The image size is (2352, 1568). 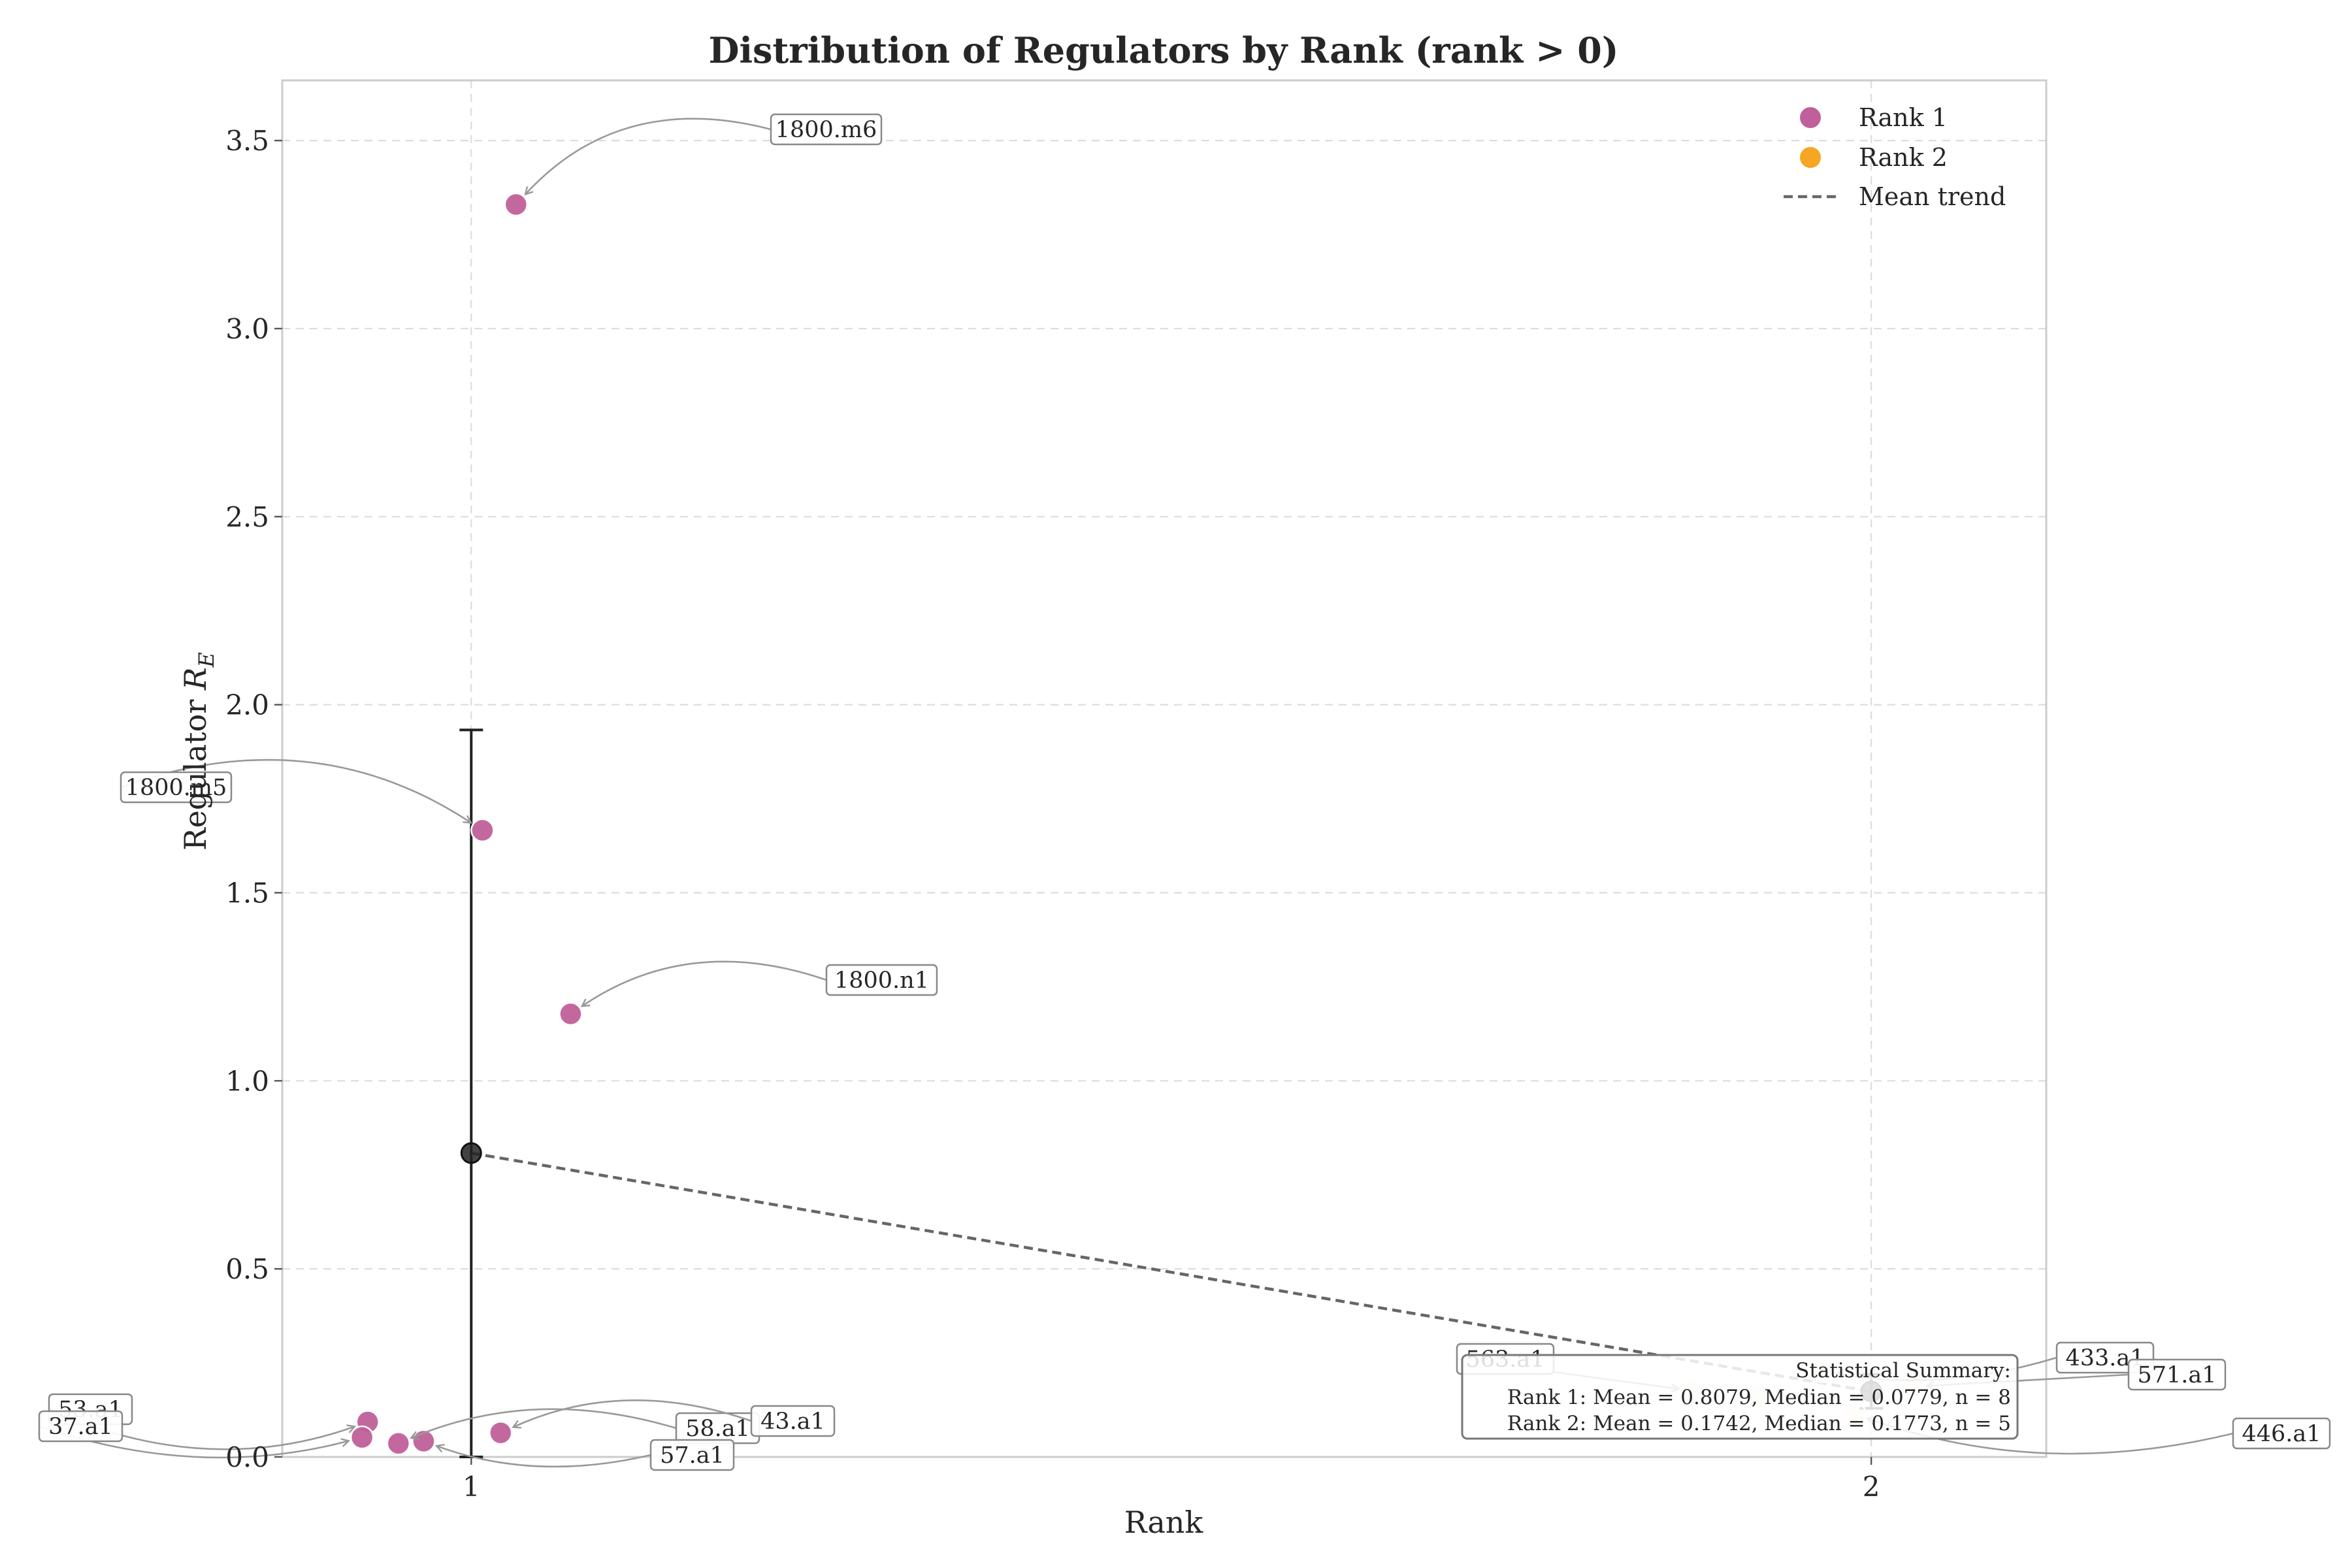 I want to click on legend: Rank 1 Rank 2 Mean trend, so click(x=1895, y=157).